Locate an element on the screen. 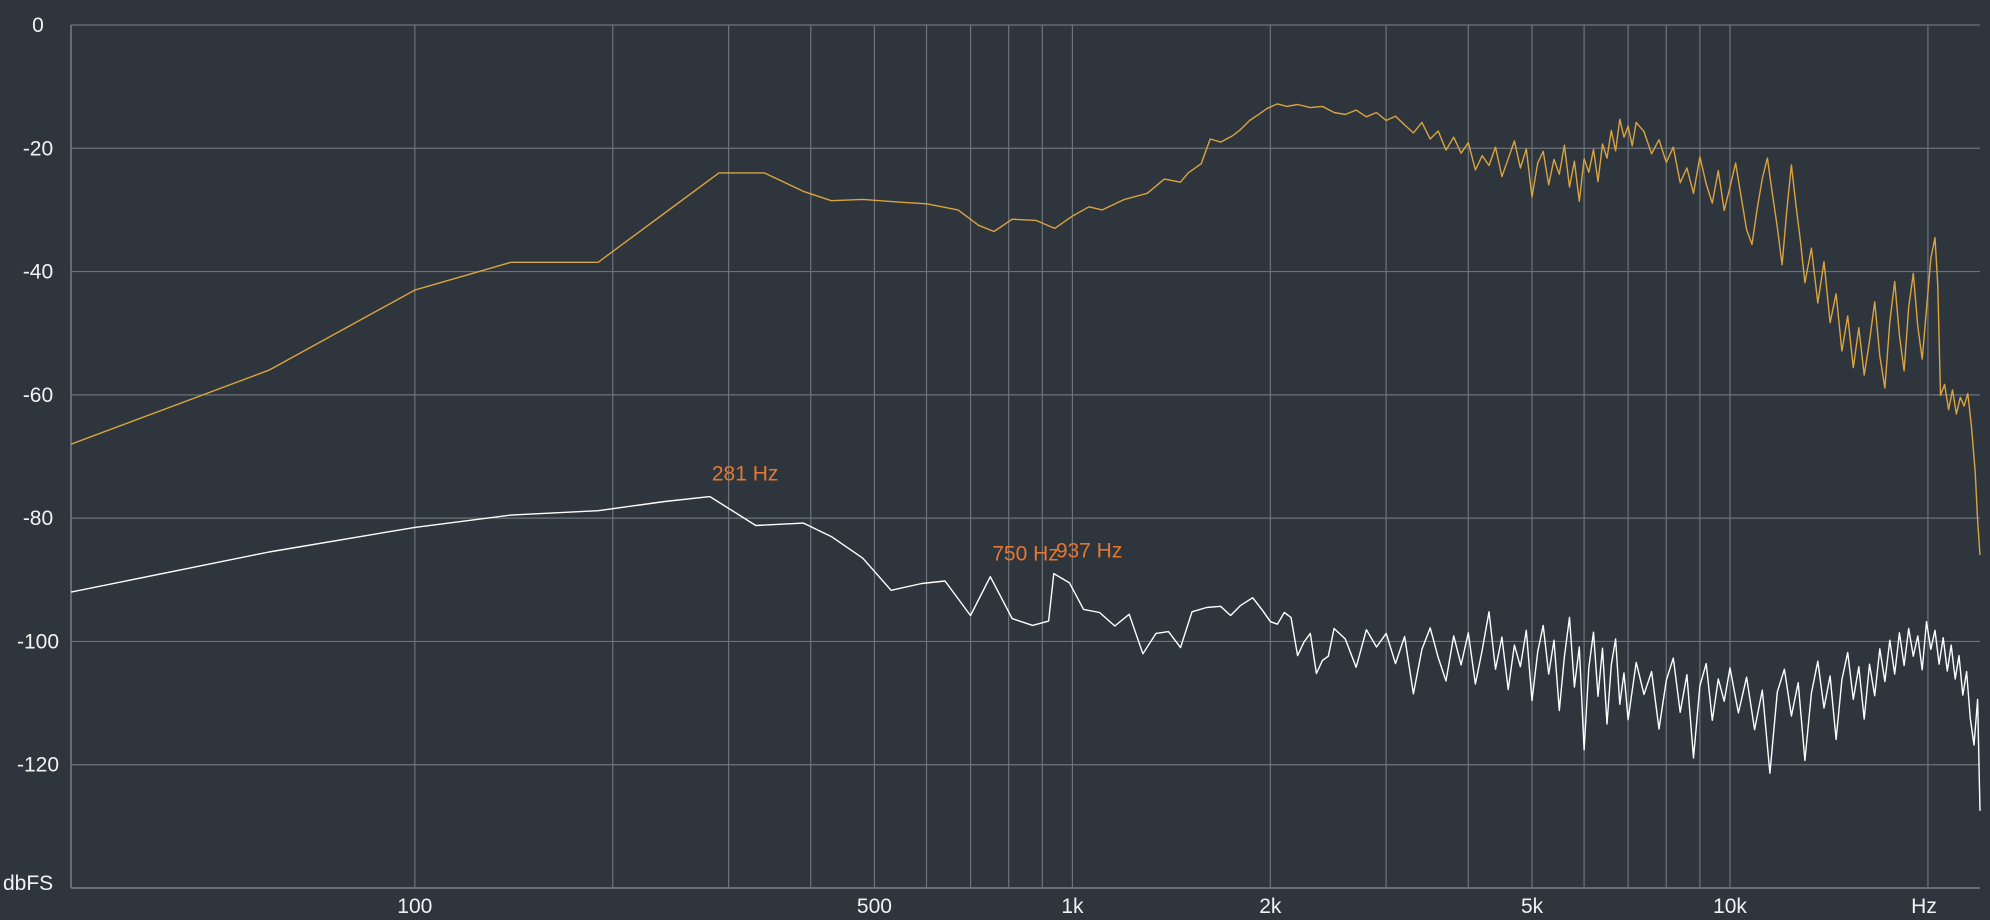 The height and width of the screenshot is (920, 1990). x-tick-label: 2k is located at coordinates (1270, 906).